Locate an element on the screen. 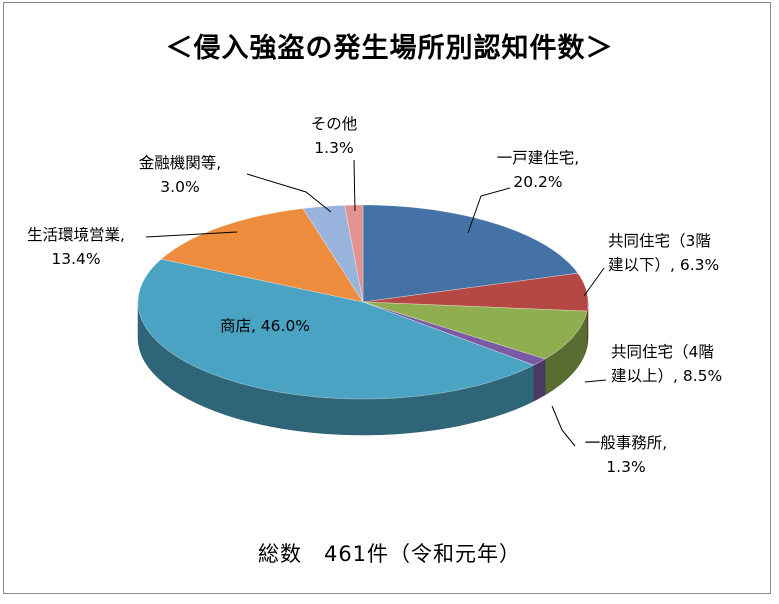  chart-title: ＜侵入強盗の発生場所別認知件数＞ is located at coordinates (389, 48).